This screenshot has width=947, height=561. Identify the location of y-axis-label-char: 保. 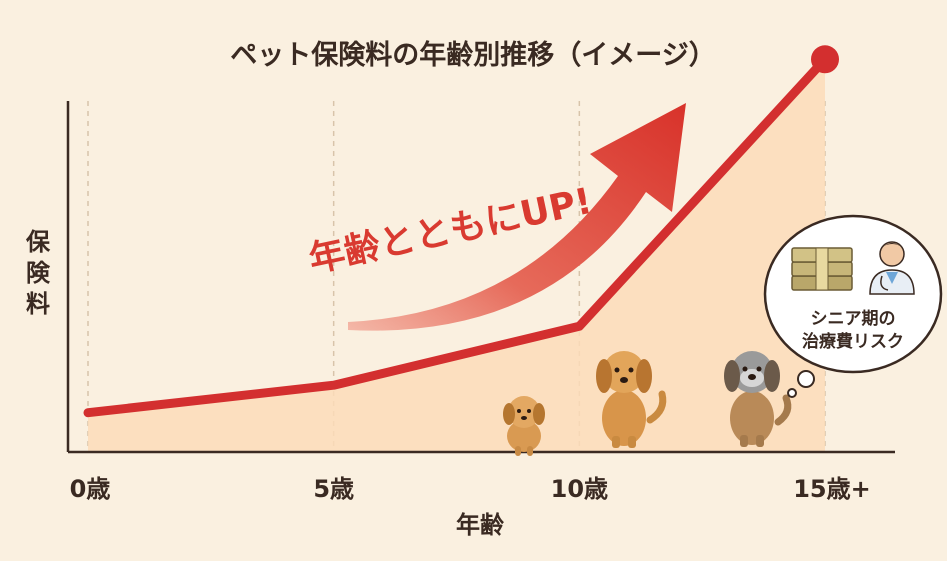
(38, 242).